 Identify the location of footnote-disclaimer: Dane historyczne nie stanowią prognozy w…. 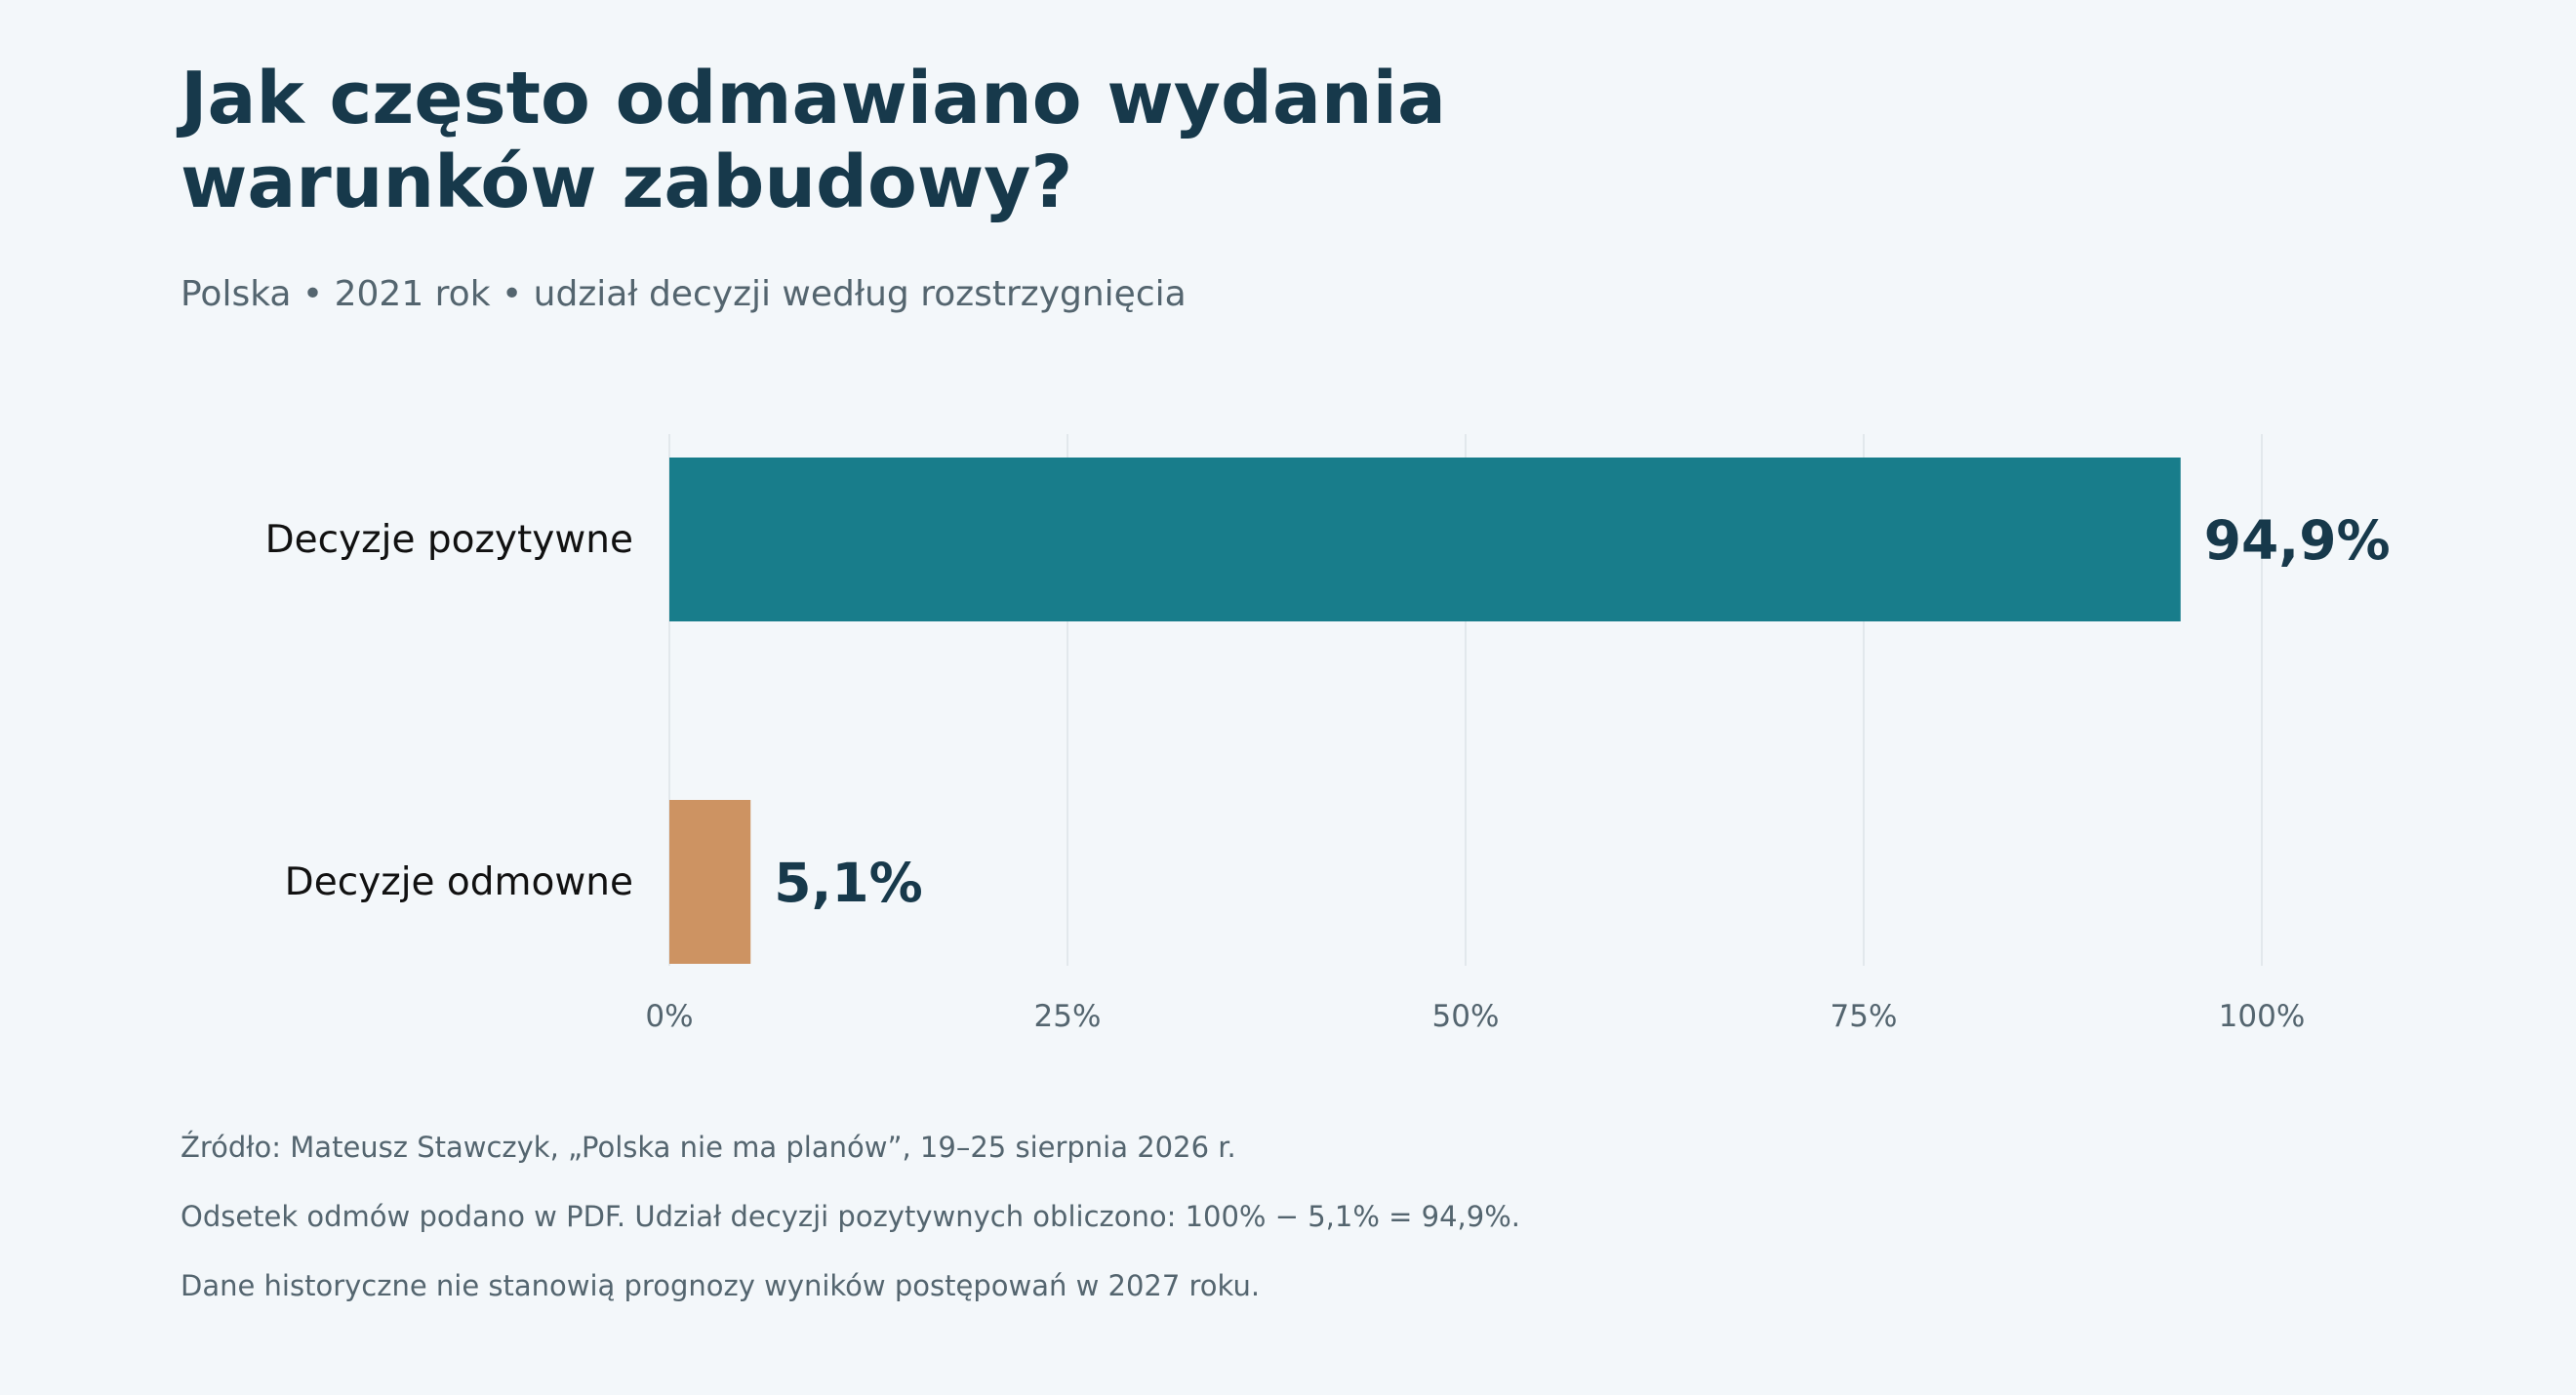
(721, 1285).